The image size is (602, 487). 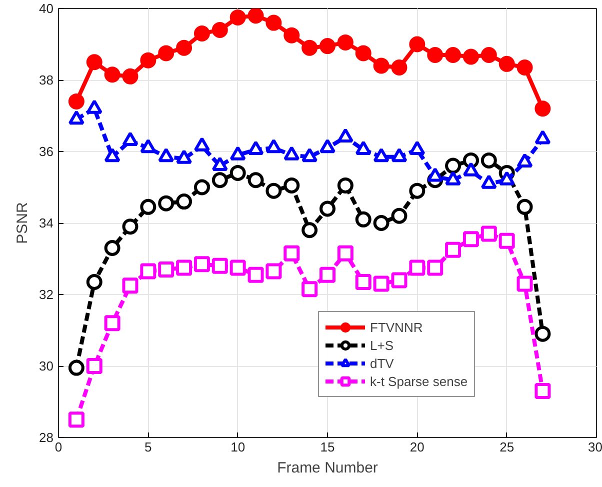 What do you see at coordinates (507, 447) in the screenshot?
I see `x-tick-label: 25` at bounding box center [507, 447].